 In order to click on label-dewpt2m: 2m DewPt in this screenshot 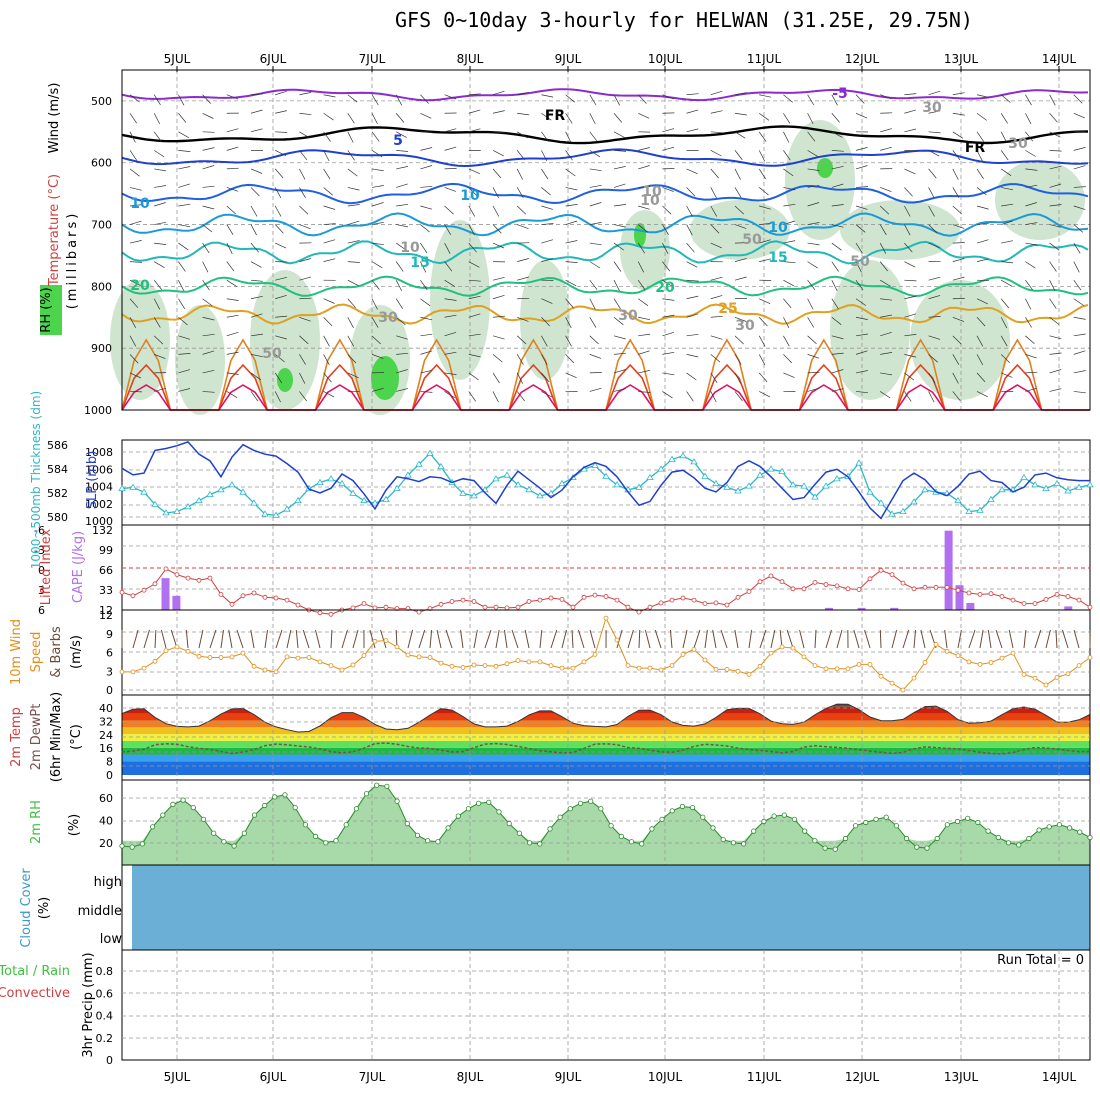, I will do `click(36, 737)`.